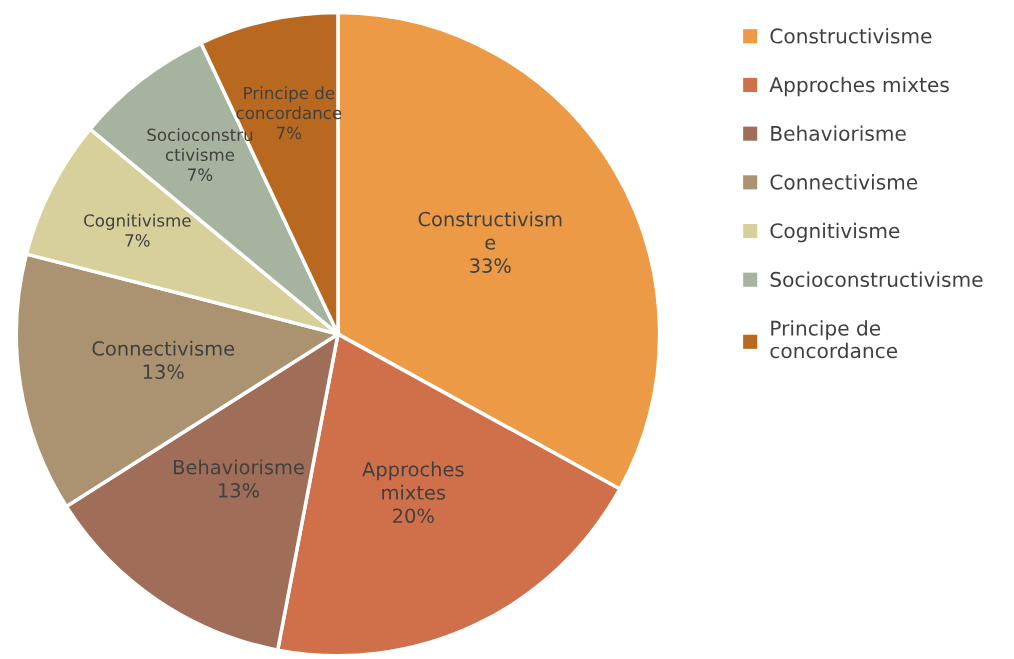  I want to click on slice-label: Cognitivisme, so click(137, 221).